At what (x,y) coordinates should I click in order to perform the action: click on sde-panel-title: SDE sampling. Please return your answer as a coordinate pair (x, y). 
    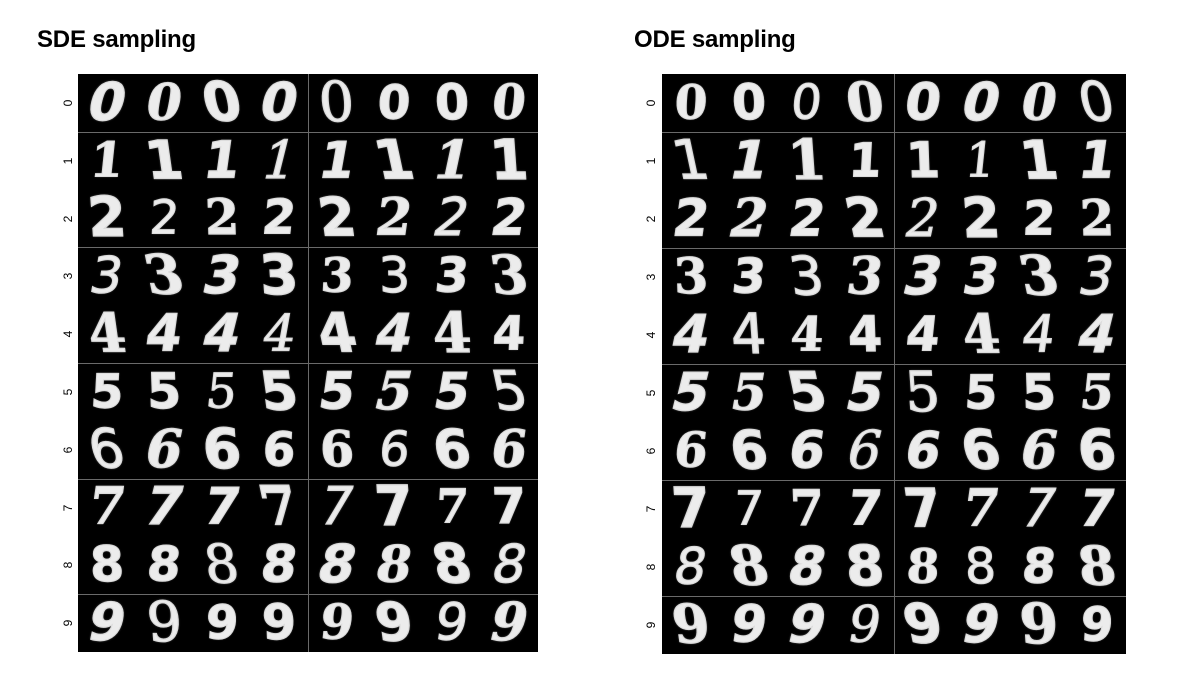
    Looking at the image, I should click on (116, 39).